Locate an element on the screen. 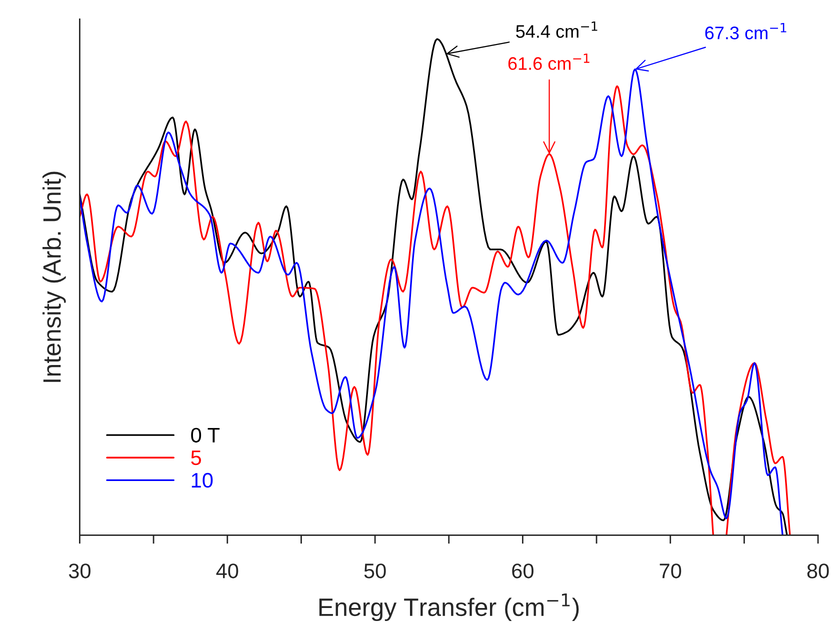 Image resolution: width=839 pixels, height=641 pixels. legend-label: 5 is located at coordinates (196, 458).